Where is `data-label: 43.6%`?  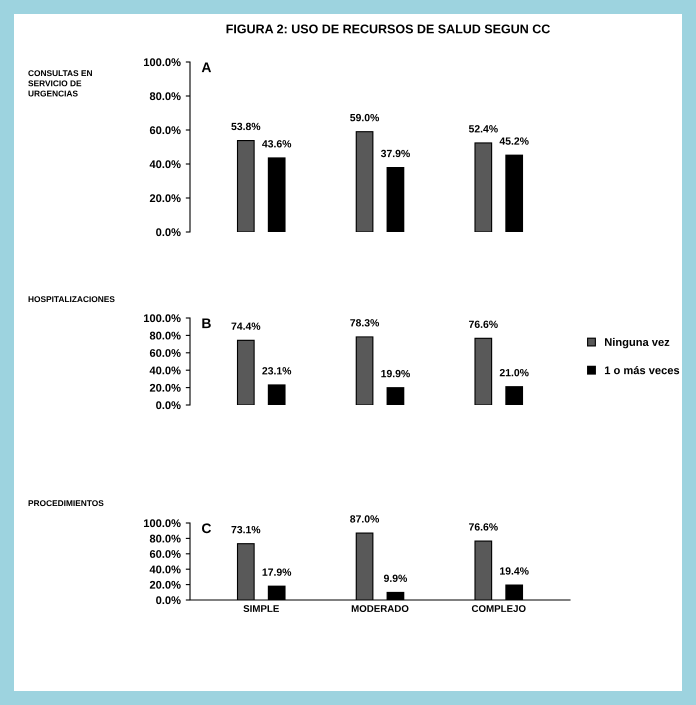 data-label: 43.6% is located at coordinates (277, 144).